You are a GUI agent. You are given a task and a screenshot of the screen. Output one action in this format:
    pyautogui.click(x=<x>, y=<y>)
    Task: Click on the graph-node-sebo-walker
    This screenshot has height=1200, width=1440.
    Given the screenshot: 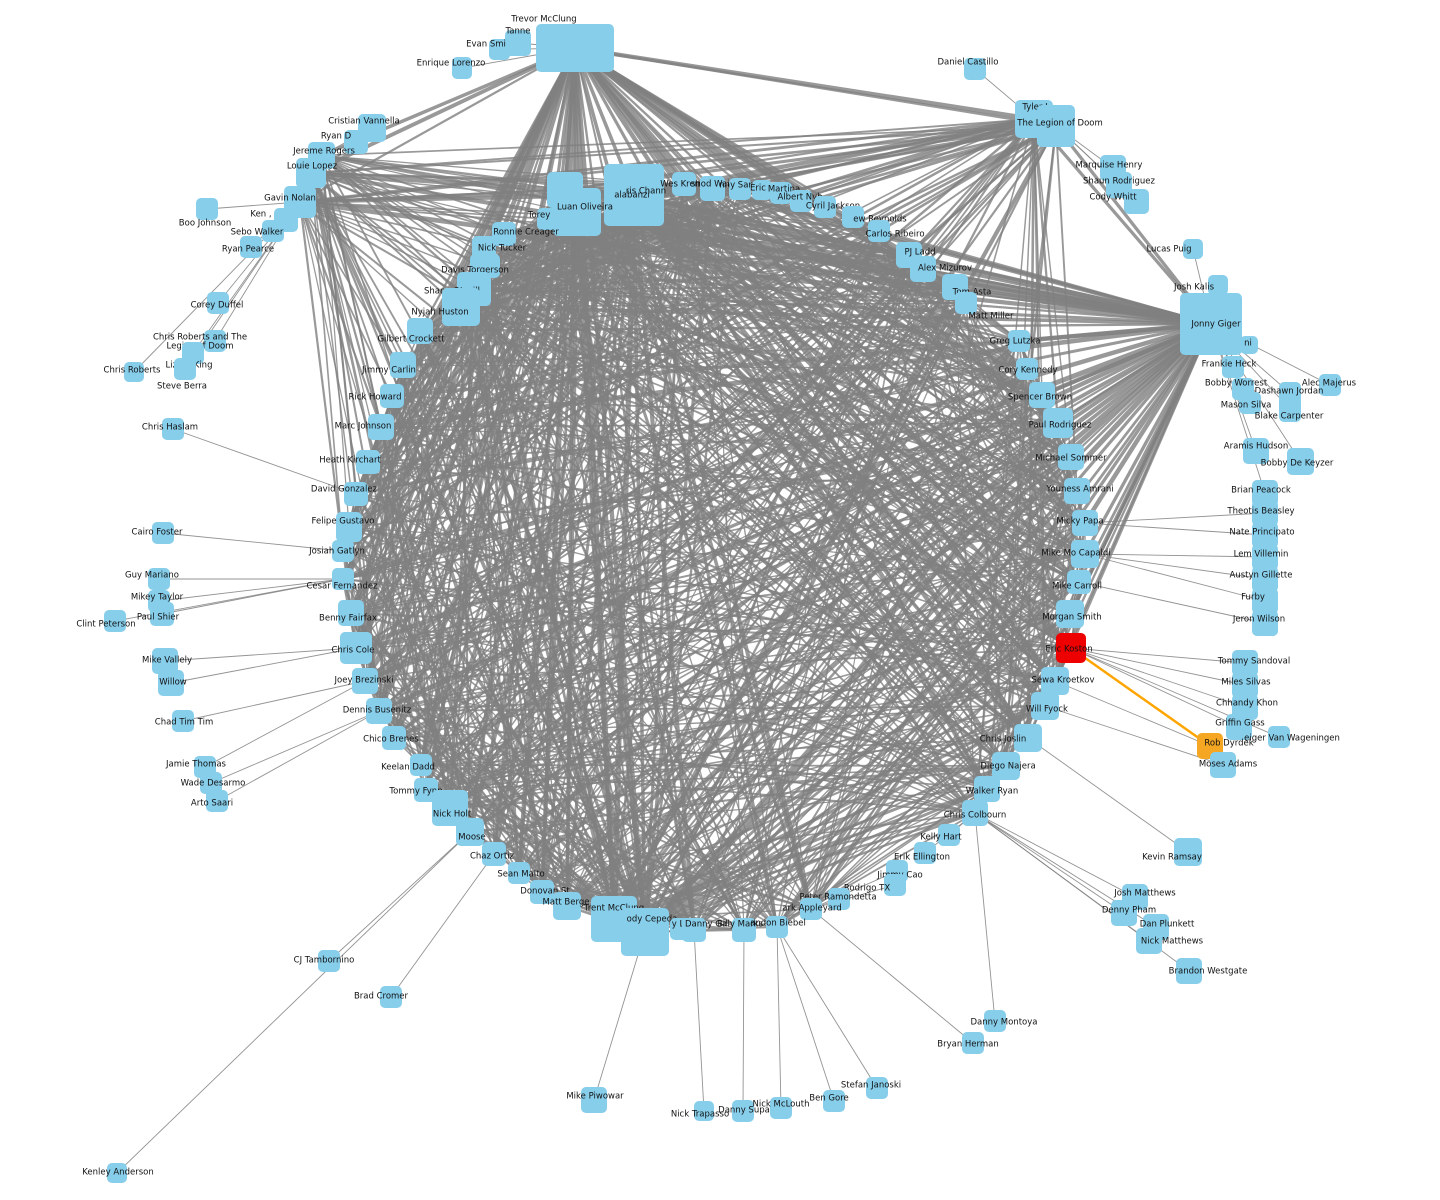 What is the action you would take?
    pyautogui.click(x=273, y=231)
    